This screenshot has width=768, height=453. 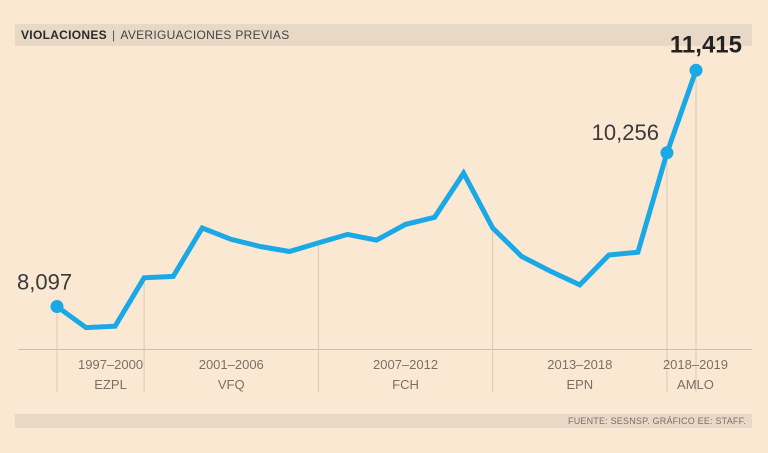 What do you see at coordinates (706, 44) in the screenshot?
I see `data-value-label: 11,415` at bounding box center [706, 44].